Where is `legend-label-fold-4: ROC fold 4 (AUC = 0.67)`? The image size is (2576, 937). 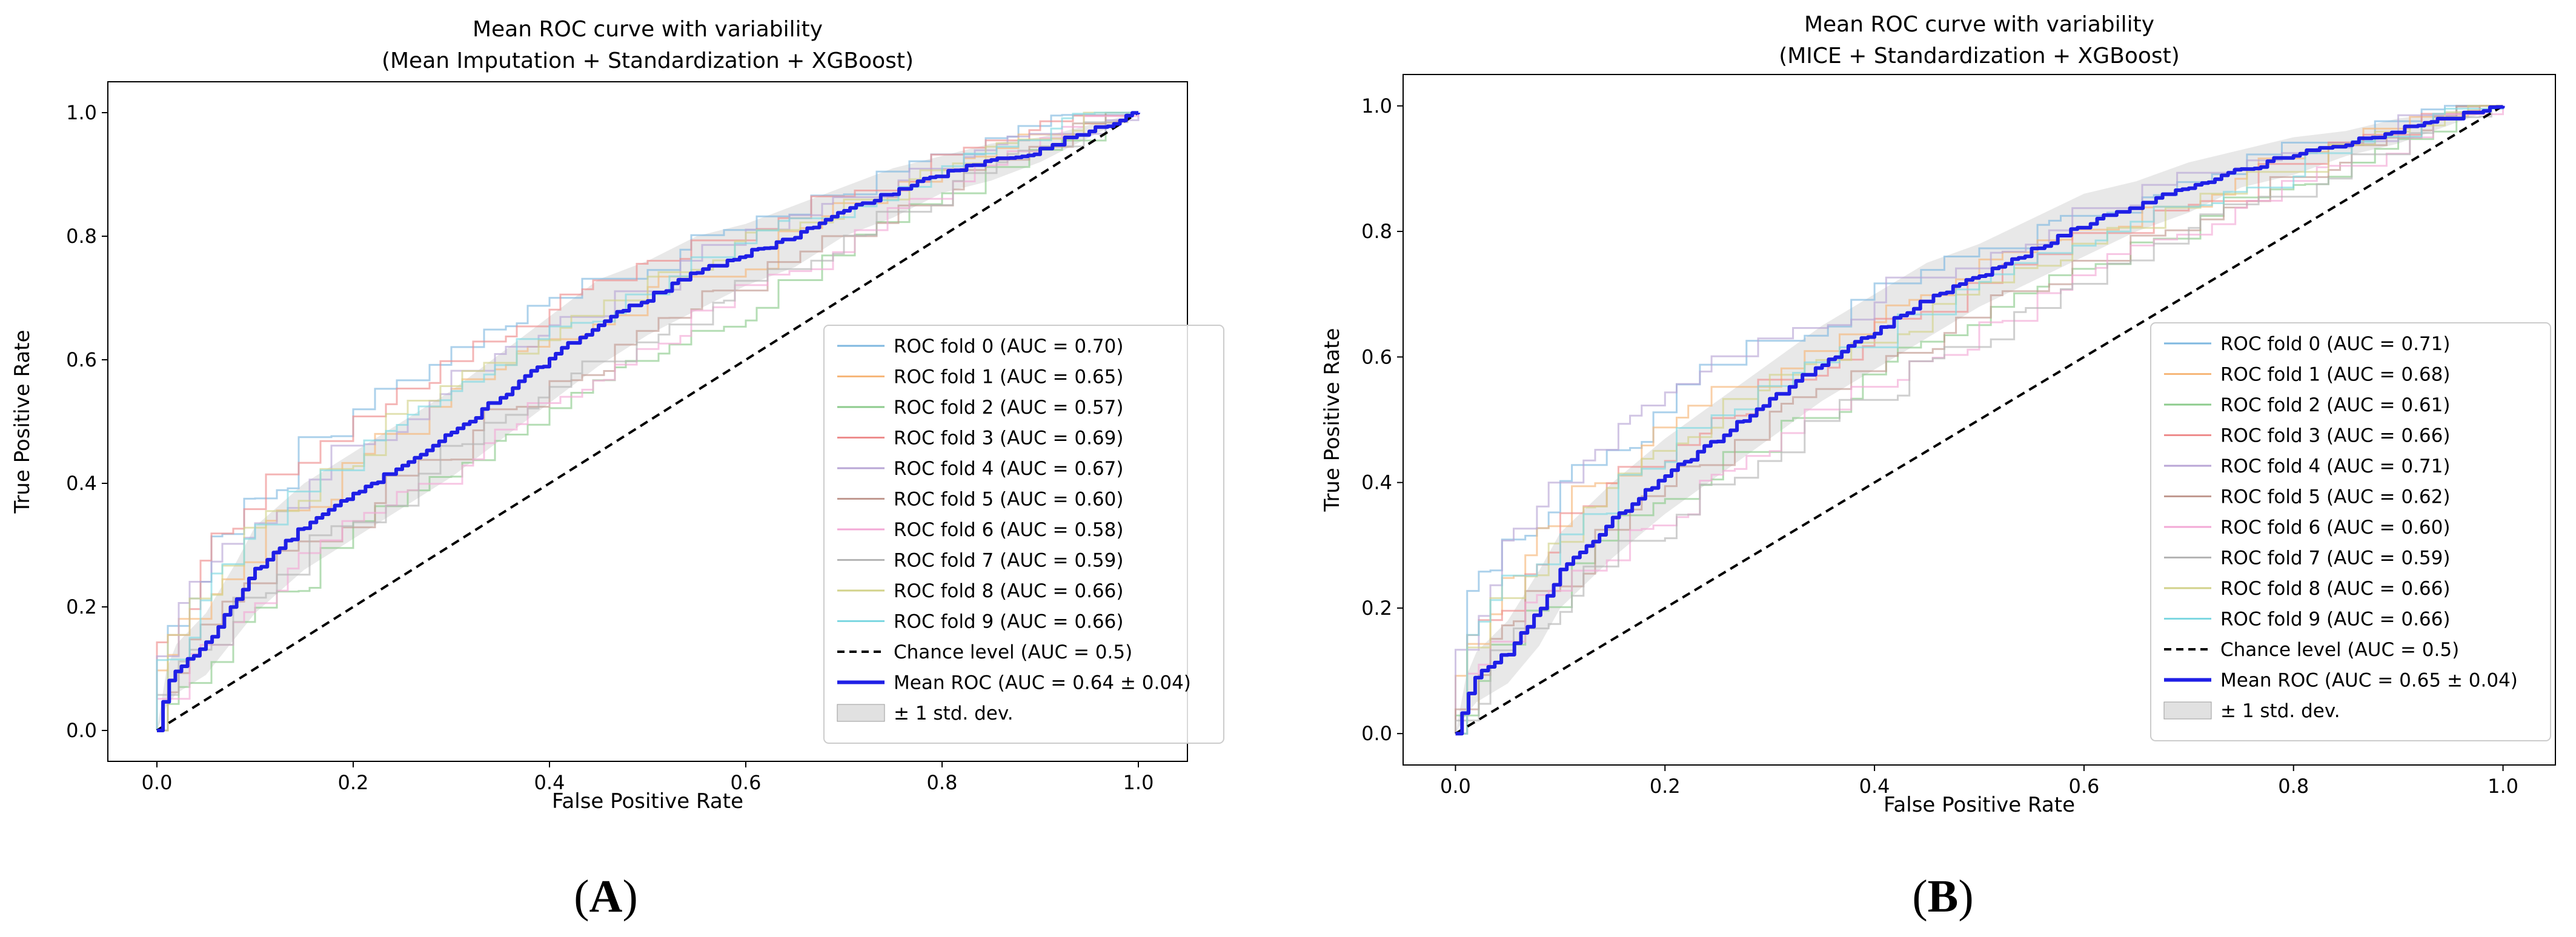 legend-label-fold-4: ROC fold 4 (AUC = 0.67) is located at coordinates (1009, 469).